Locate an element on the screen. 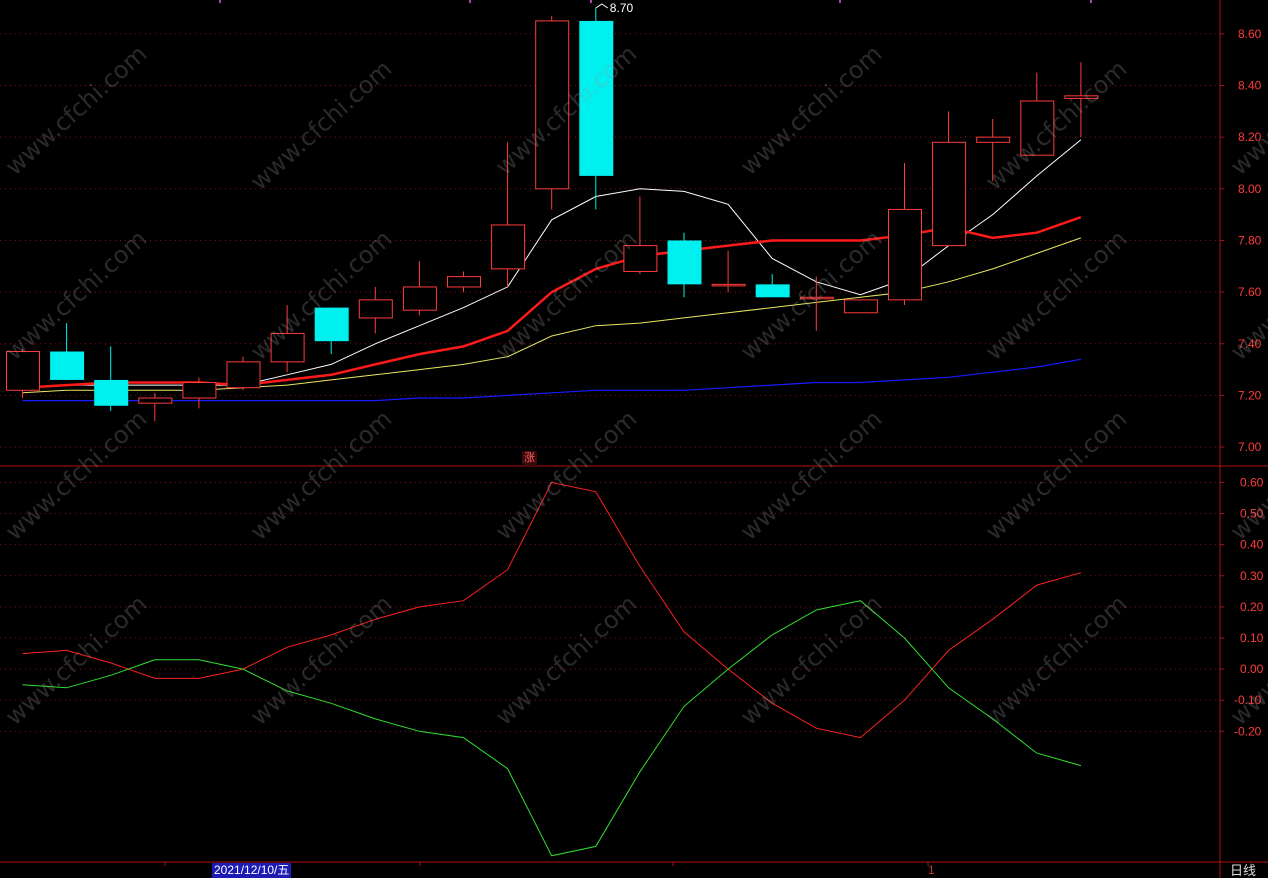 Image resolution: width=1268 pixels, height=878 pixels. period-label: 日线 is located at coordinates (1243, 870).